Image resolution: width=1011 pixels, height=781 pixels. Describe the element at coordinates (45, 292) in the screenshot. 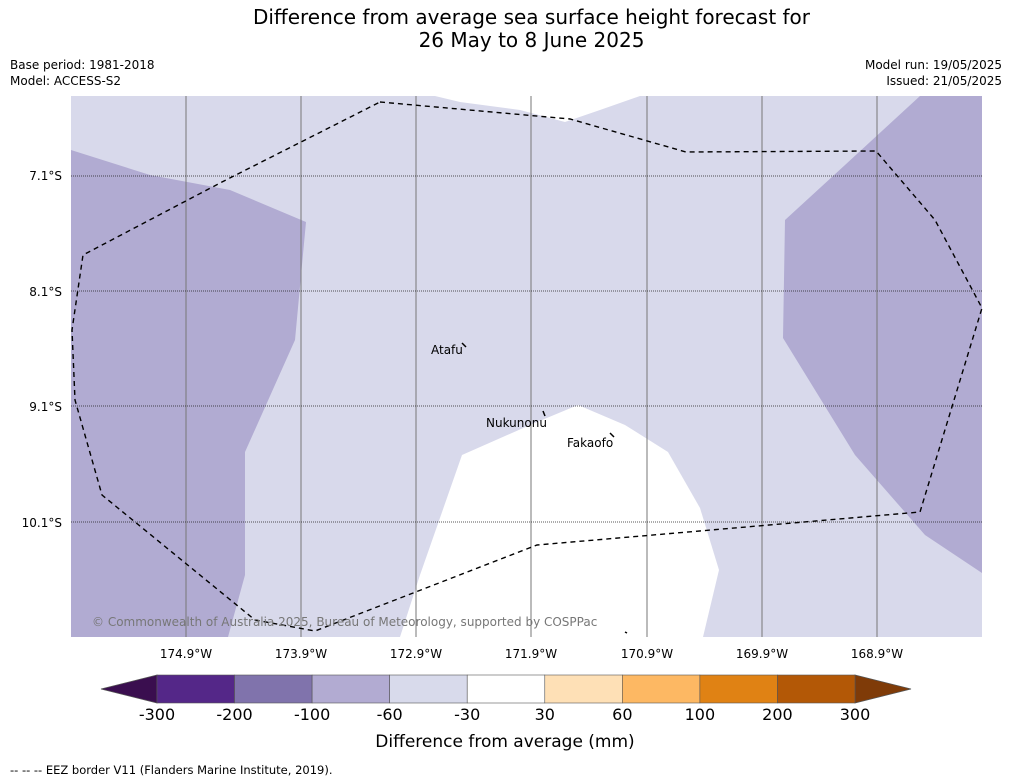

I see `lat-tick-label: 8.1°S` at that location.